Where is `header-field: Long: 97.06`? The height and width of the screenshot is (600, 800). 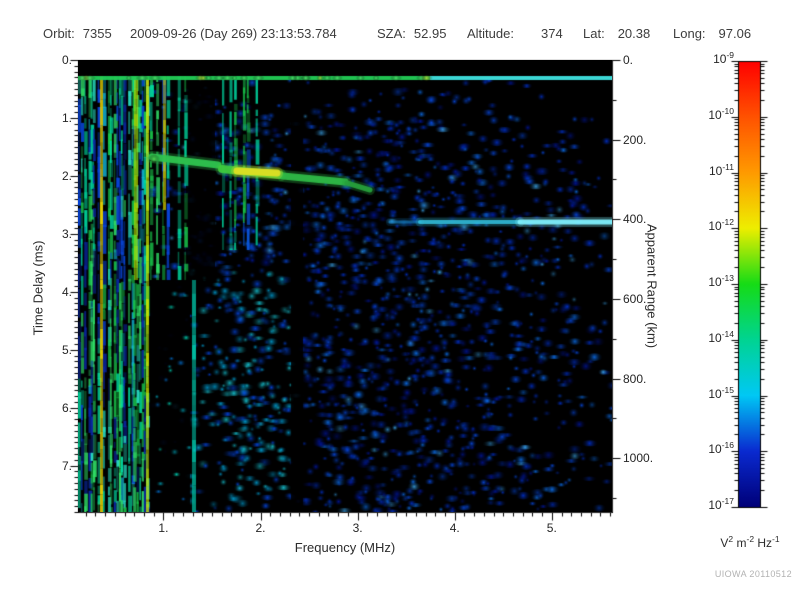 header-field: Long: 97.06 is located at coordinates (712, 33).